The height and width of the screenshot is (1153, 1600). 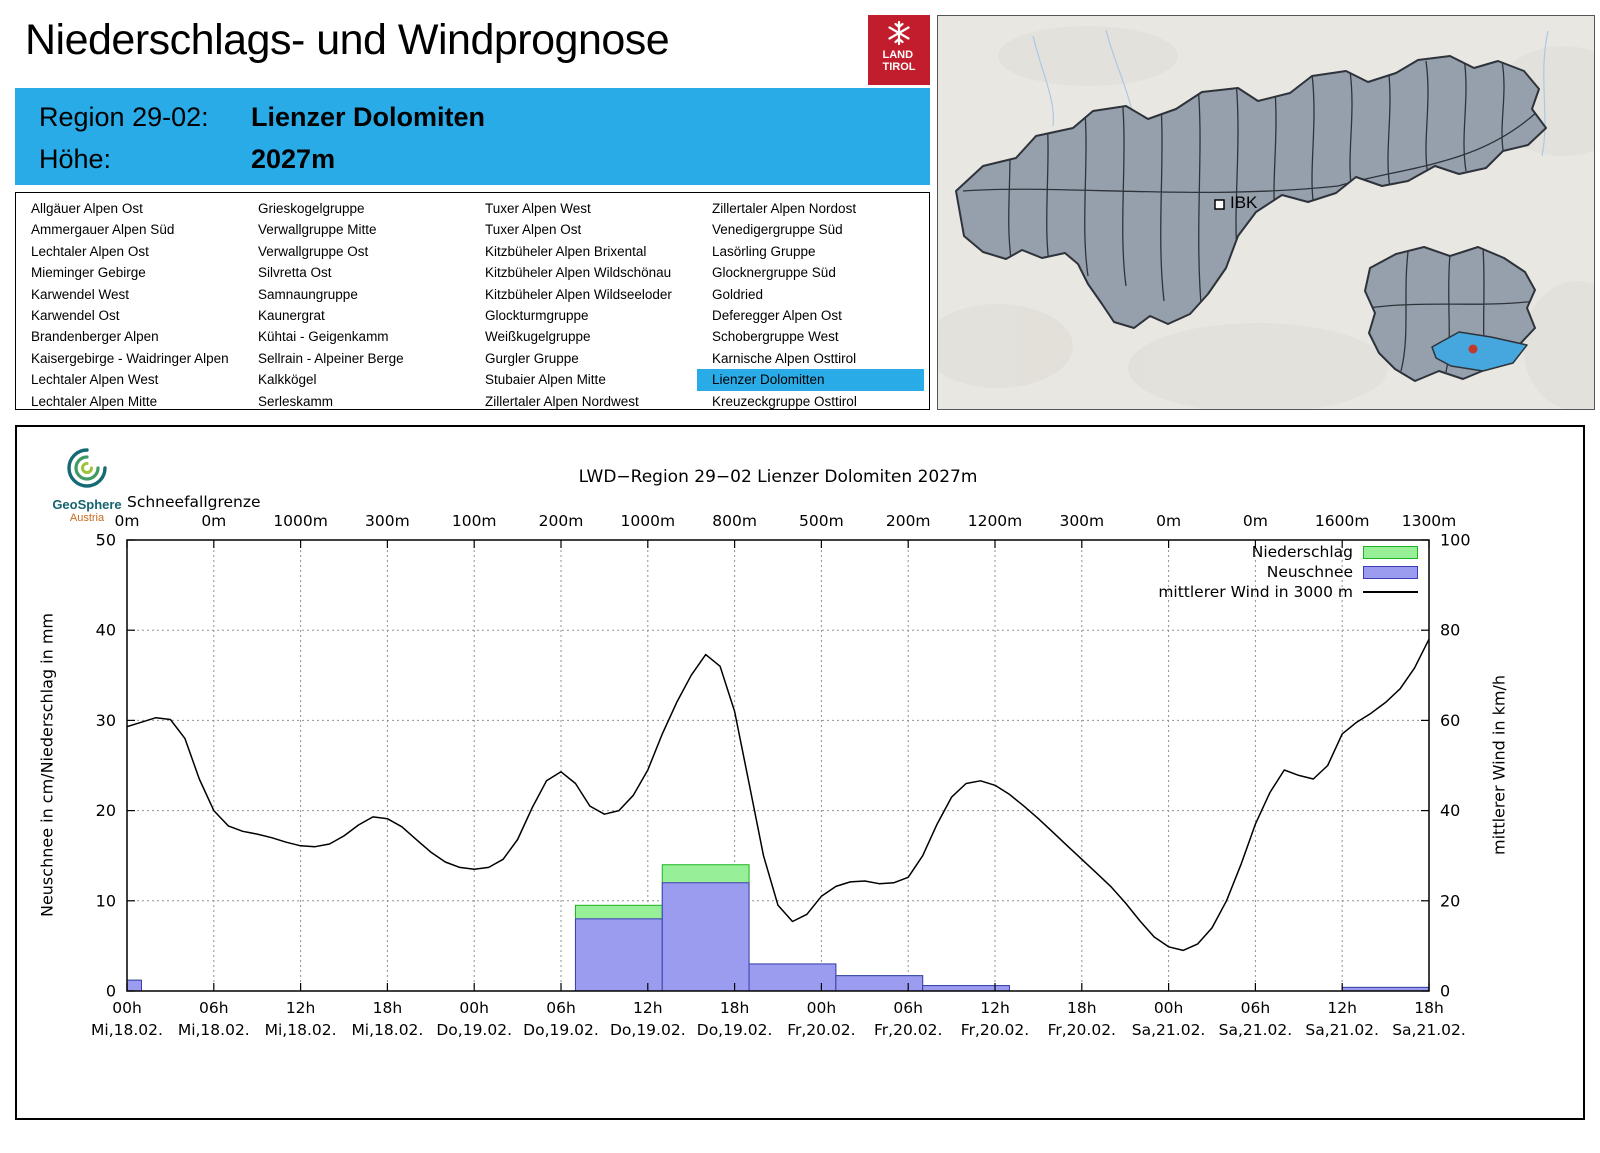 I want to click on region-list-item: Zillertaler Alpen Nordwest, so click(x=562, y=401).